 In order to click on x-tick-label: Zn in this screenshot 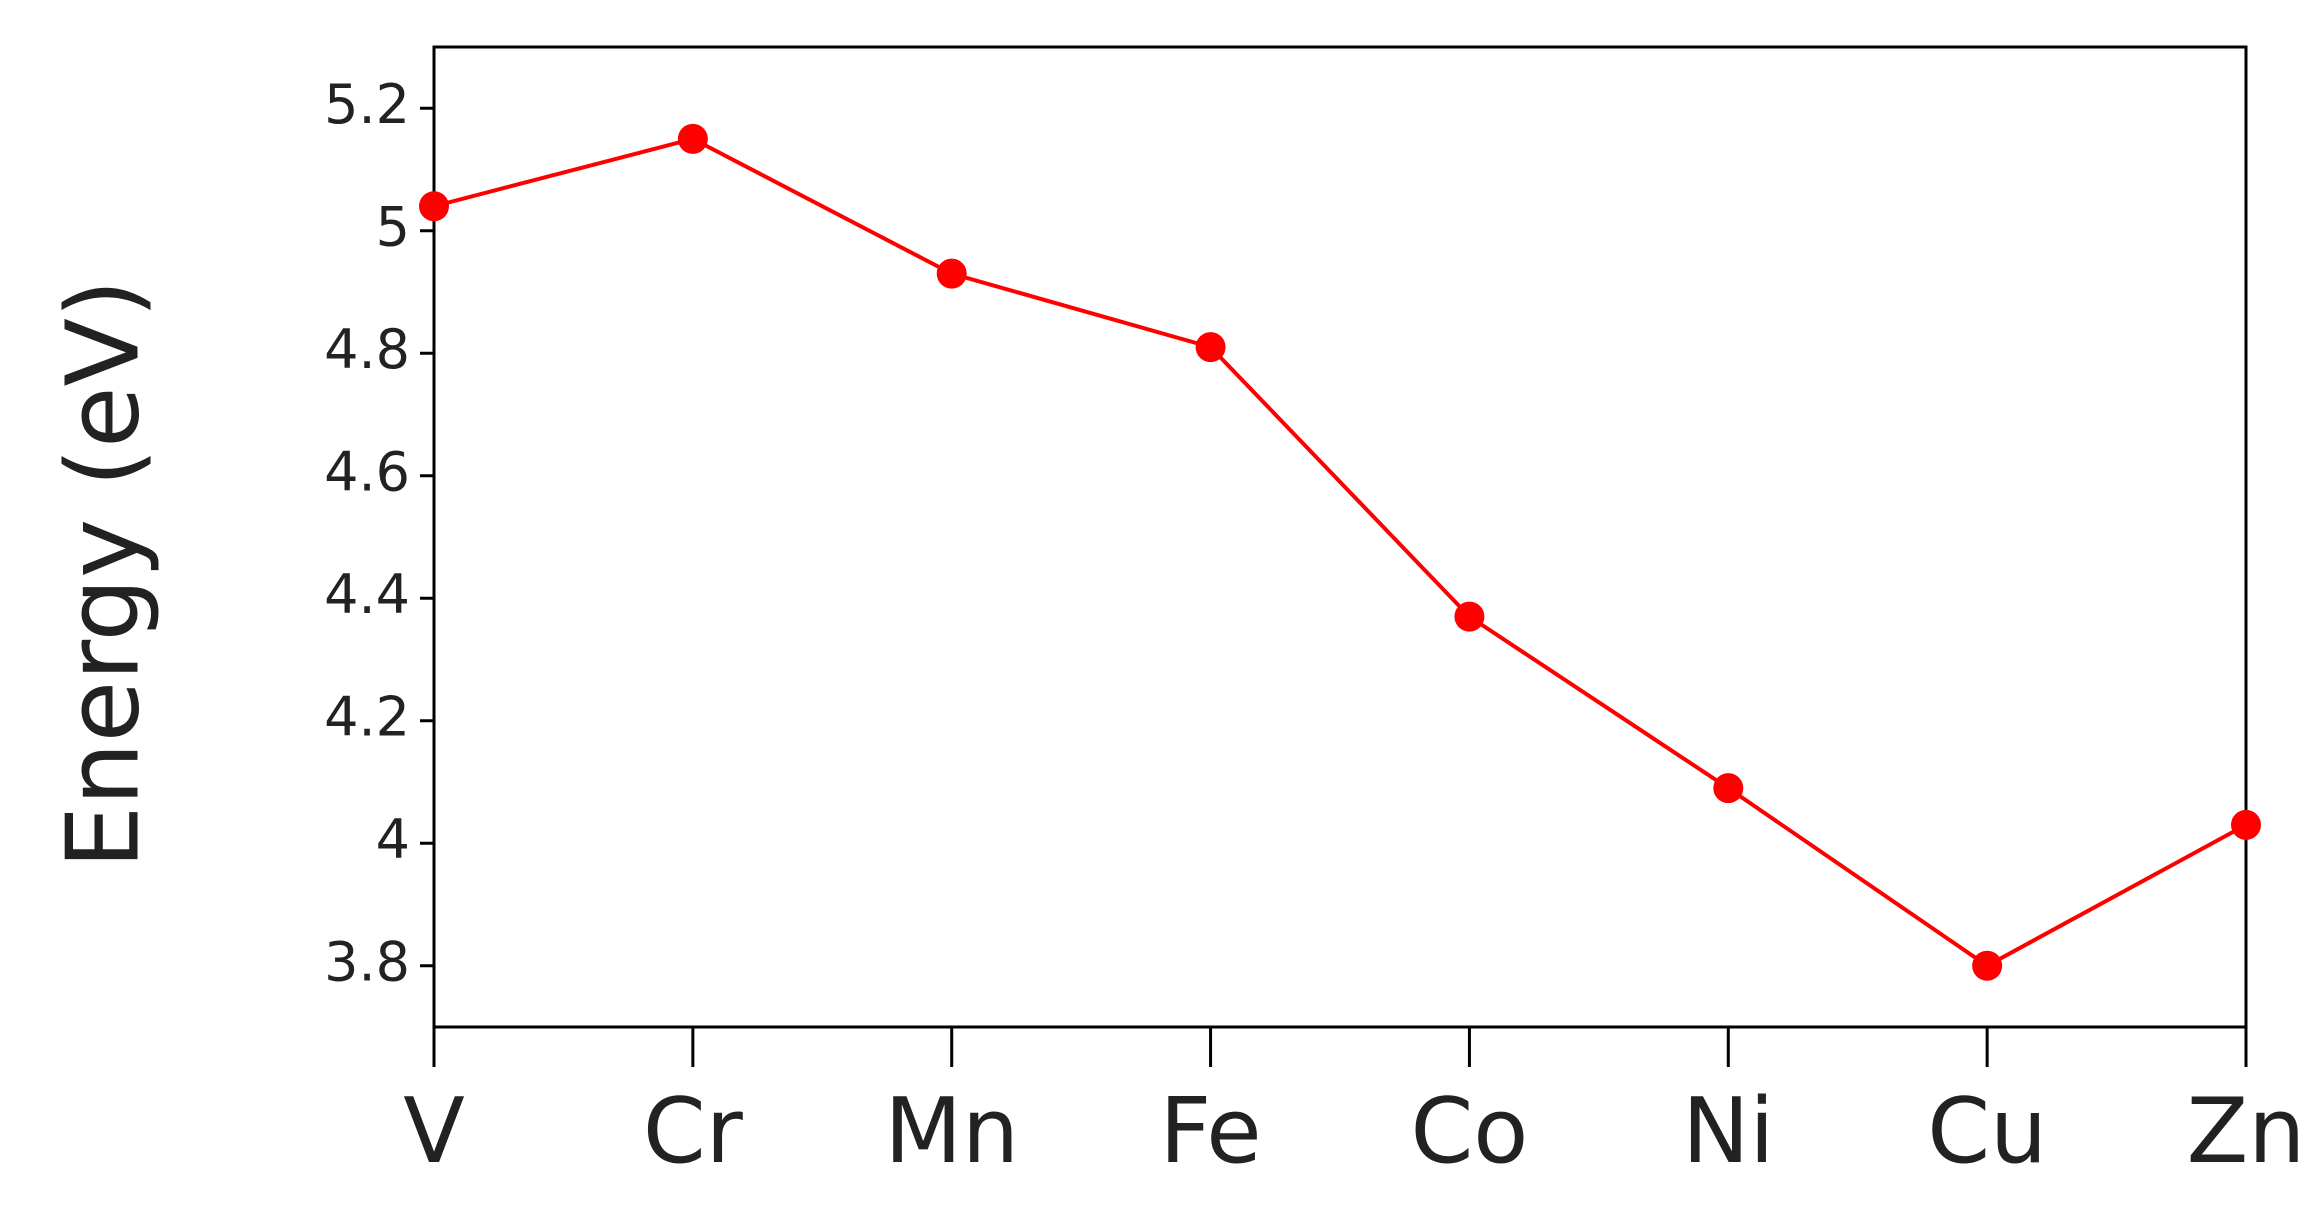, I will do `click(2246, 1131)`.